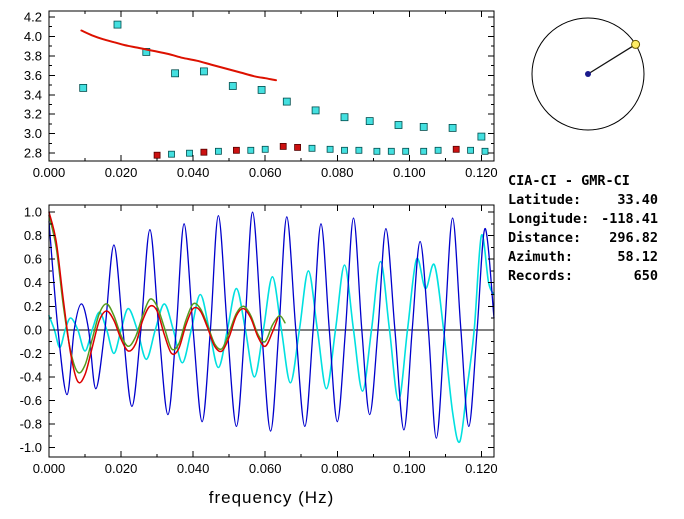 This screenshot has width=684, height=519. I want to click on spectrum-red, so click(163, 297).